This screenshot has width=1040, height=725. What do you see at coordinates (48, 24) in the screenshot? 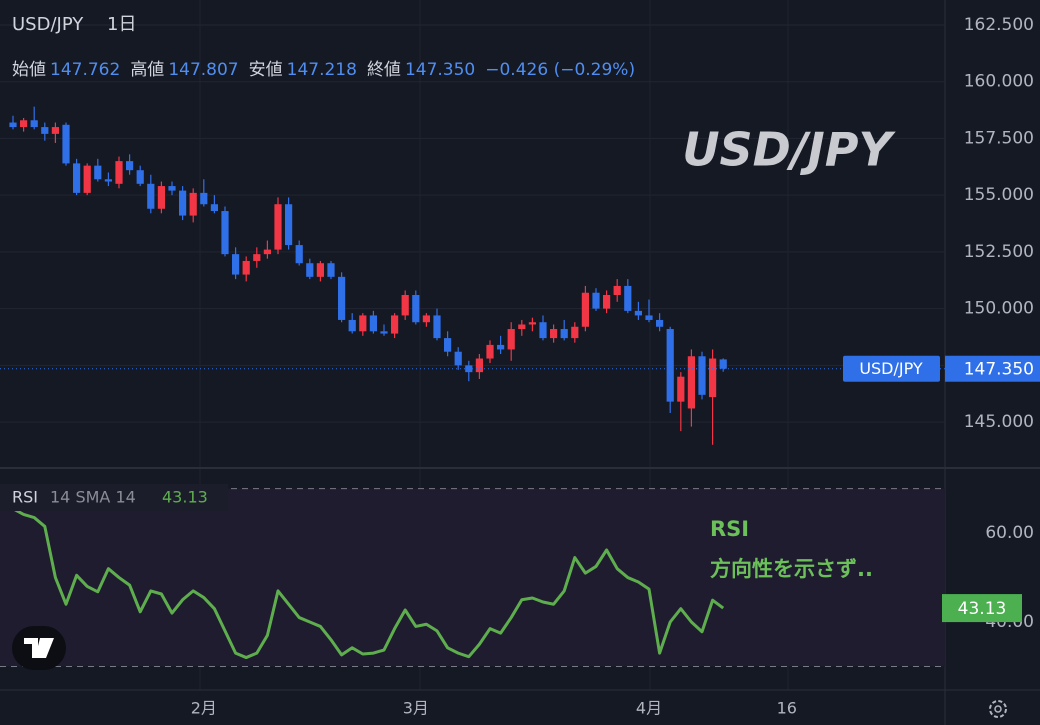
I see `symbol: USD/JPY` at bounding box center [48, 24].